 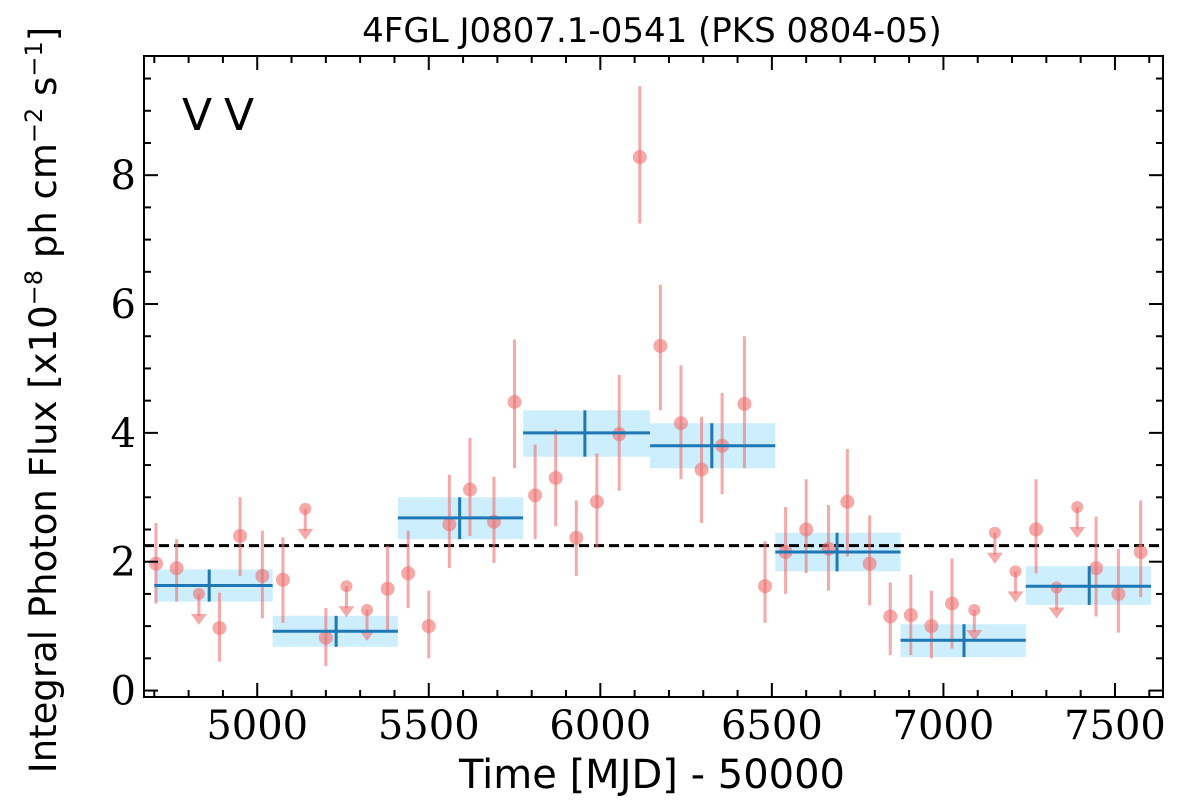 I want to click on y-axis-label: Integral Photon Flux [x10−8 ph cm−2 s−1], so click(x=42, y=400).